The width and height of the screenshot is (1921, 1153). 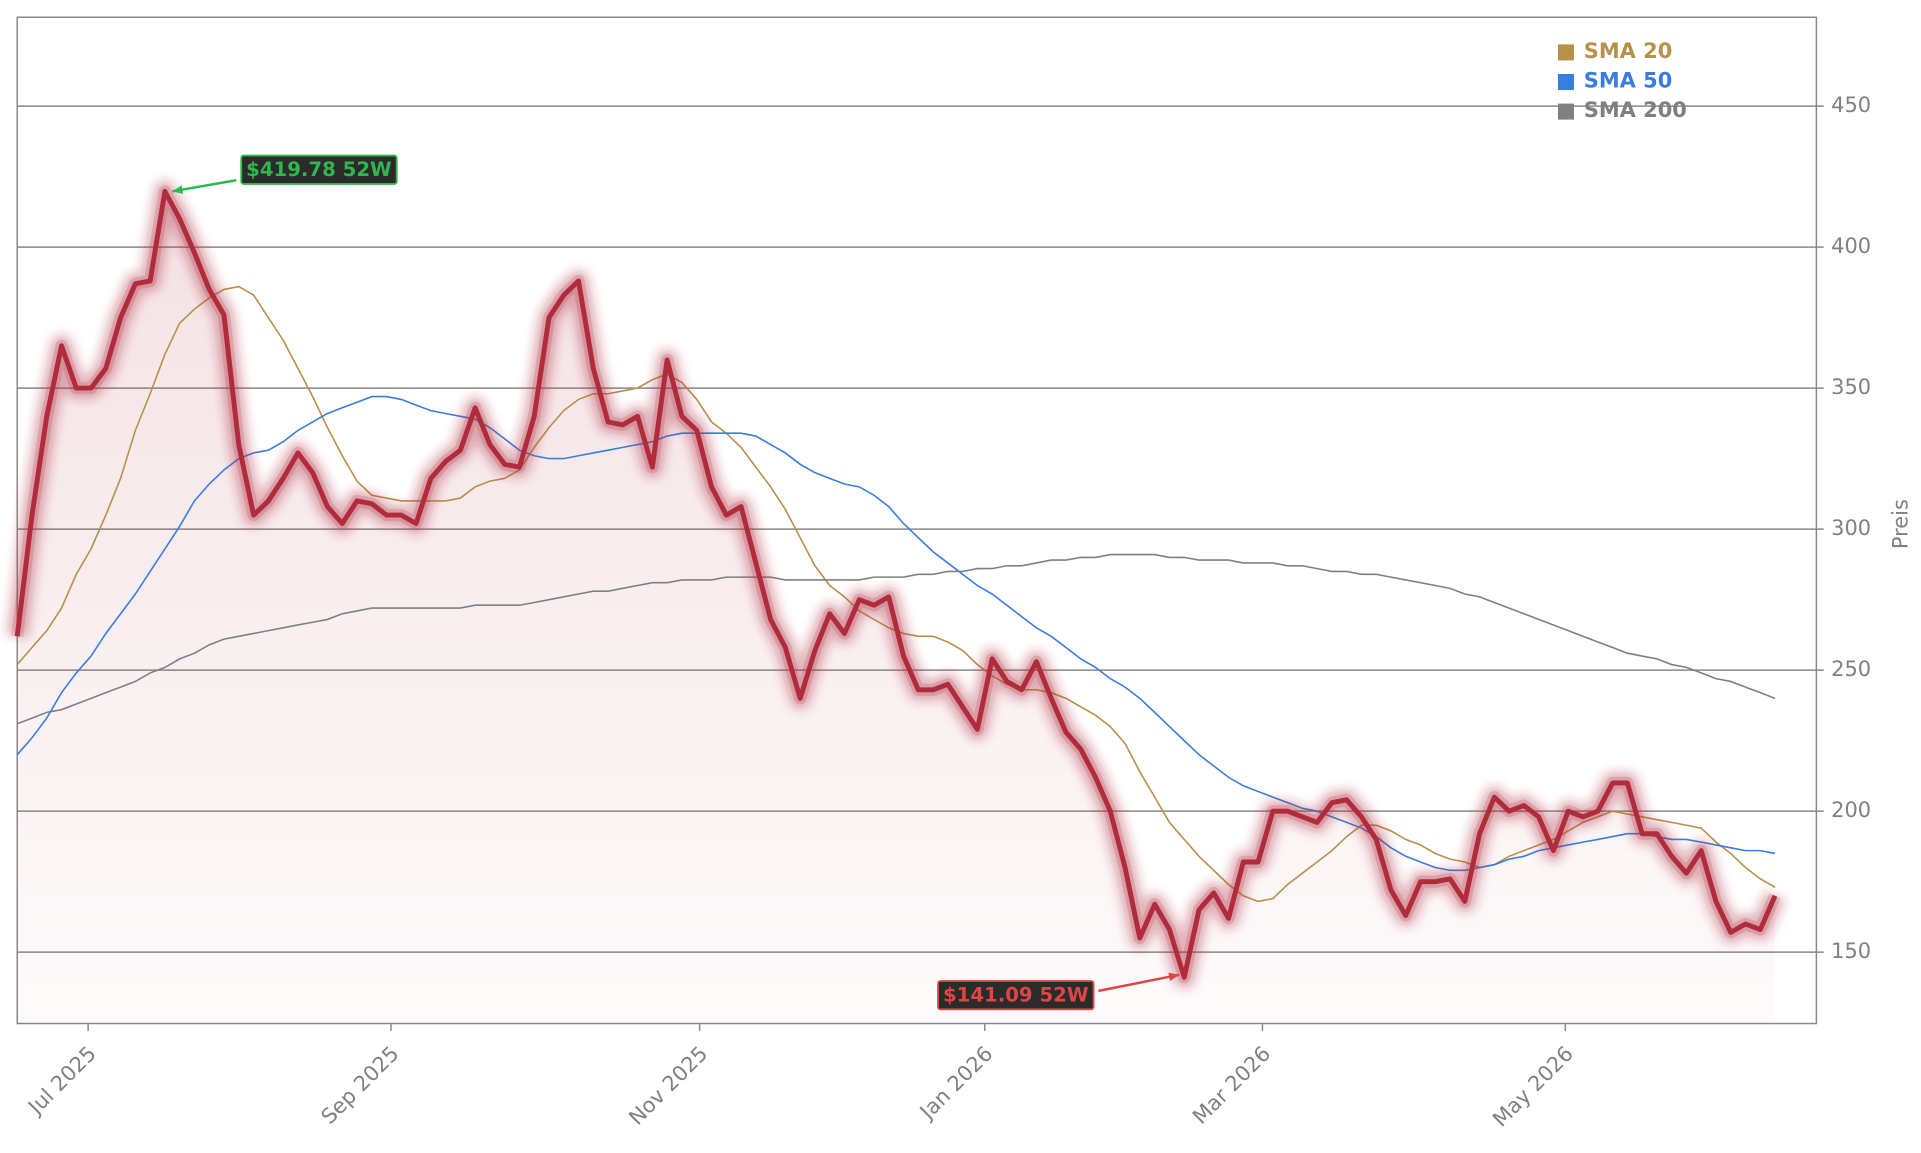 What do you see at coordinates (1851, 669) in the screenshot?
I see `y-tick-label: 250` at bounding box center [1851, 669].